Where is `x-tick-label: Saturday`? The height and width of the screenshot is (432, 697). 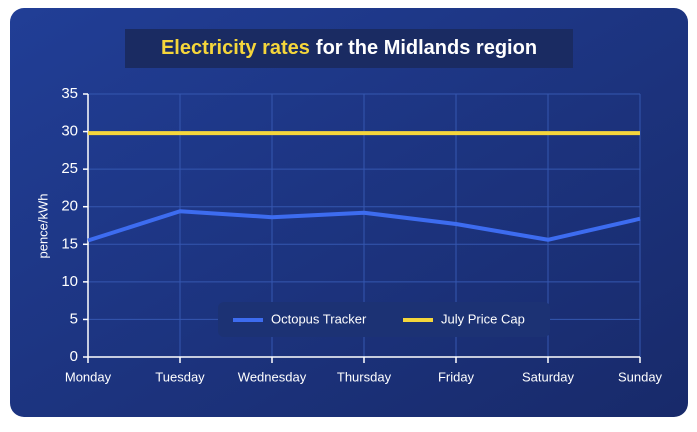
x-tick-label: Saturday is located at coordinates (548, 376).